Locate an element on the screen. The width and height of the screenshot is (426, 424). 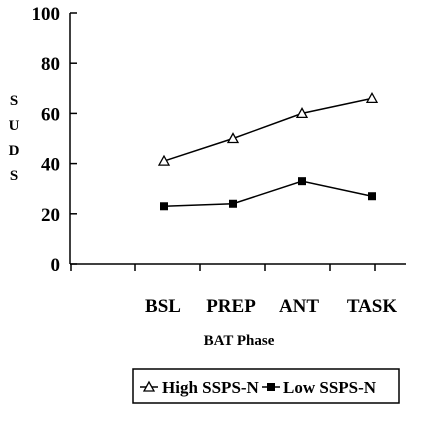
legend-label: Low SSPS-N is located at coordinates (330, 387).